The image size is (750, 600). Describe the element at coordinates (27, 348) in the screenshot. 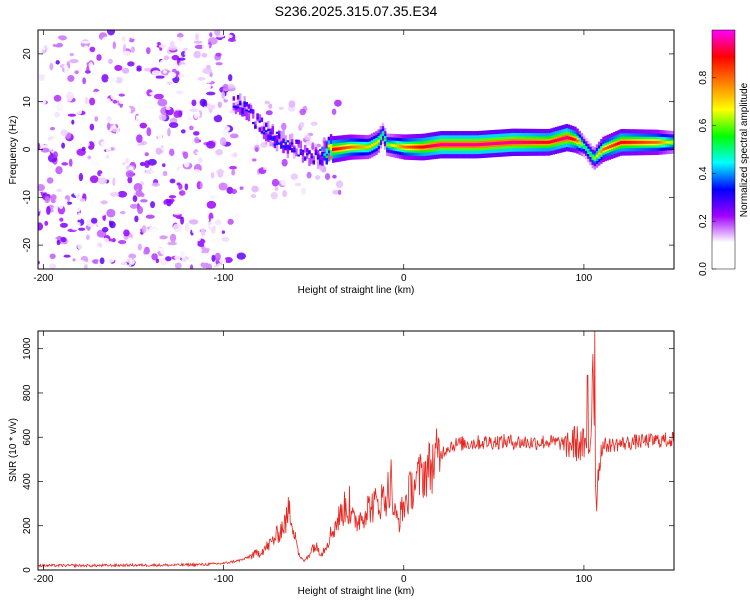

I see `bottom-y-tick-label: 1000` at that location.